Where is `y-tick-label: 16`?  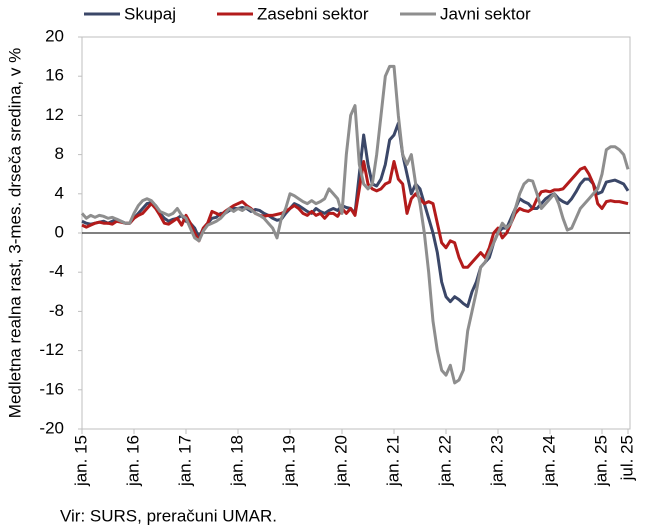 y-tick-label: 16 is located at coordinates (54, 75).